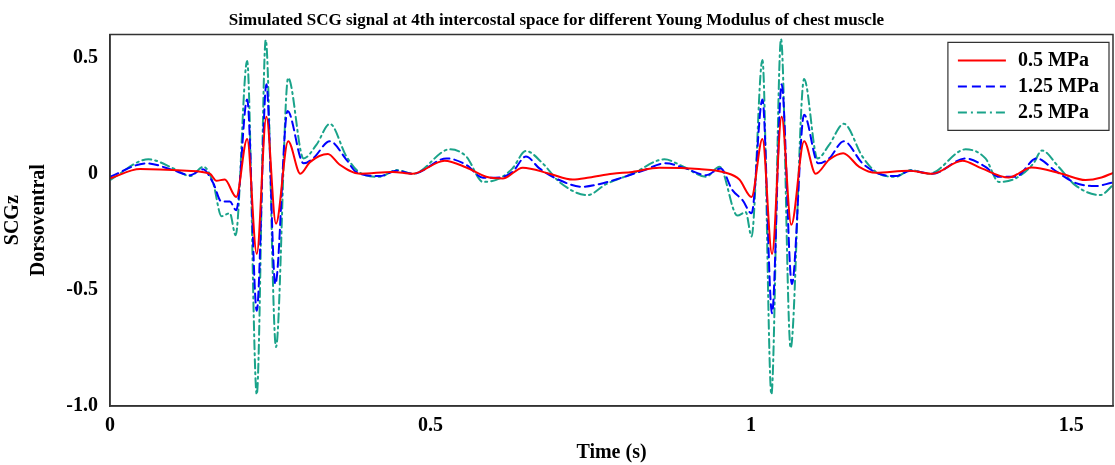 This screenshot has height=465, width=1115. I want to click on y-axis-title: SCGz Dorsoventral, so click(24, 220).